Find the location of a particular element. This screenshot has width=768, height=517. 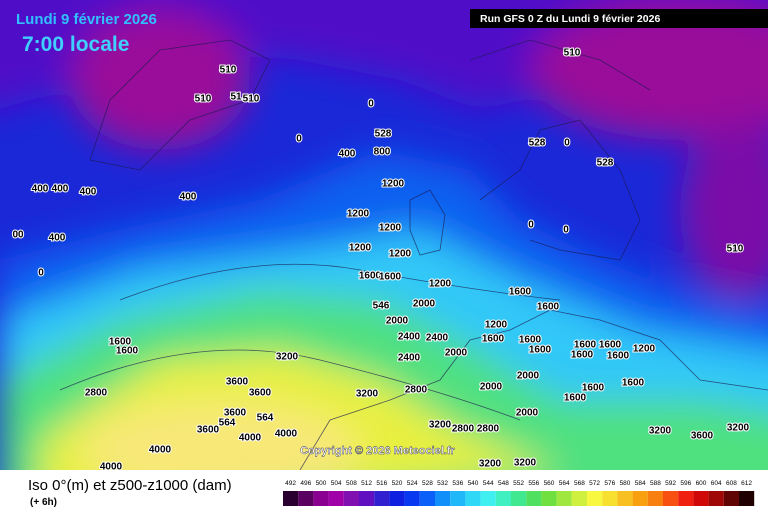

colorbar-label: 568 is located at coordinates (579, 483).